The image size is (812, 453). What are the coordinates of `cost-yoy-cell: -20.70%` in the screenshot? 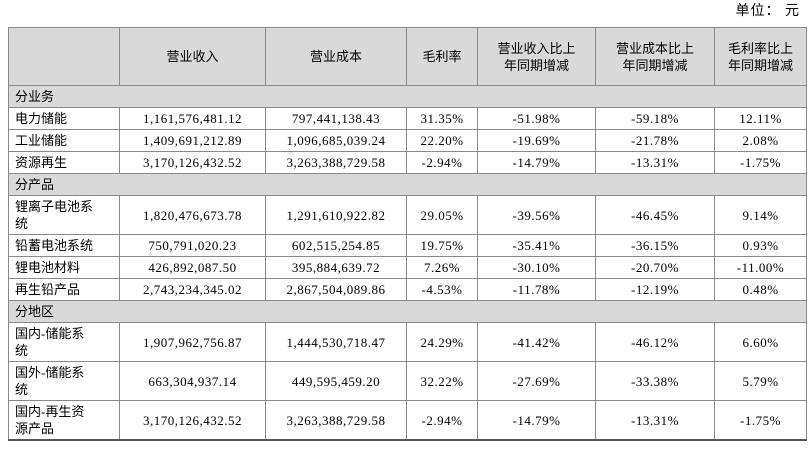 It's located at (655, 267).